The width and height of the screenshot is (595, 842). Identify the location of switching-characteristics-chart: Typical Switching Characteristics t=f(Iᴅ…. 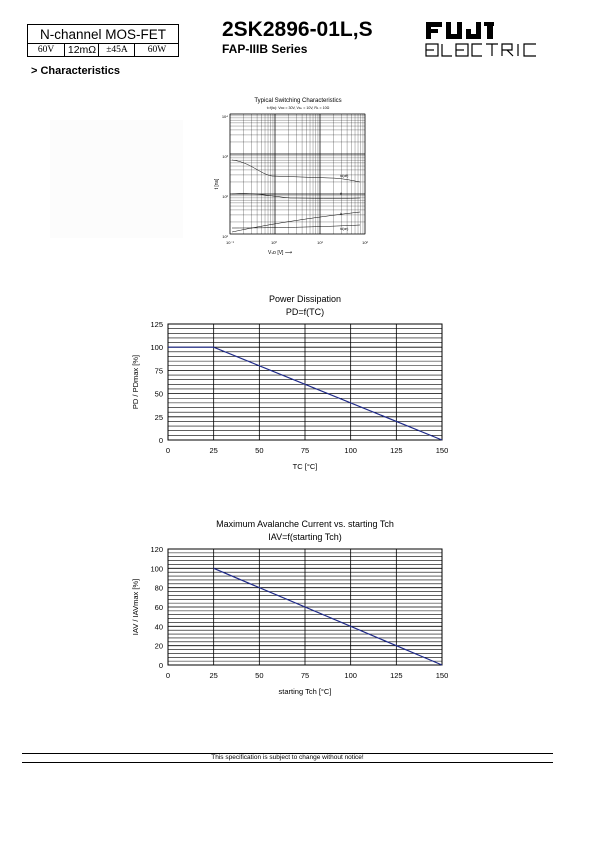
(291, 177).